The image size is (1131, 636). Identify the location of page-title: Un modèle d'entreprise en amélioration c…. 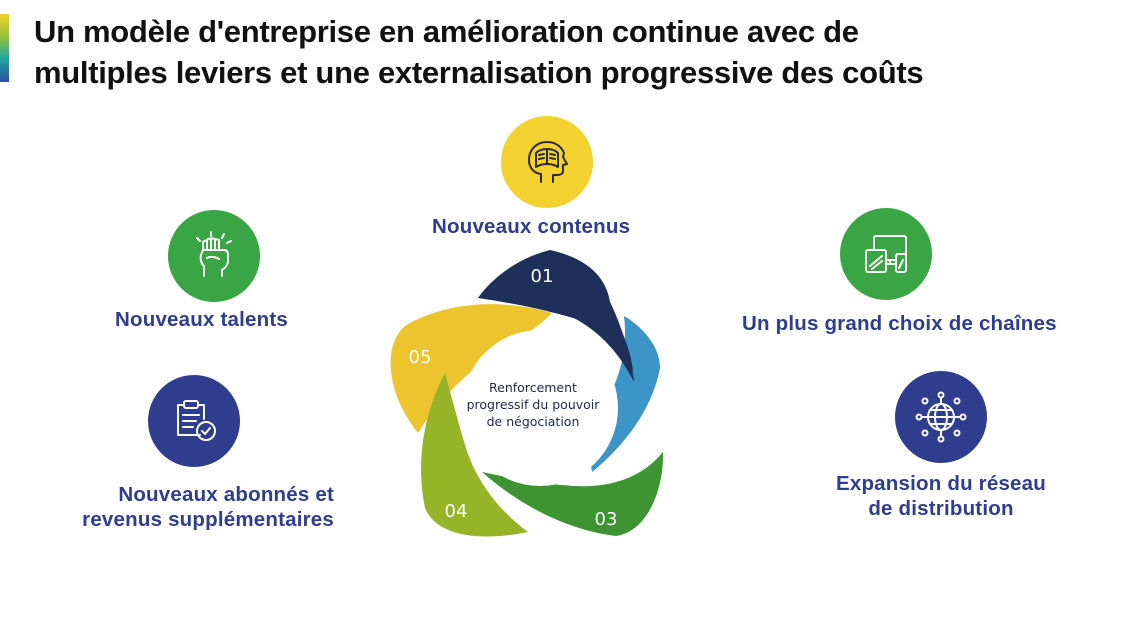
(574, 52).